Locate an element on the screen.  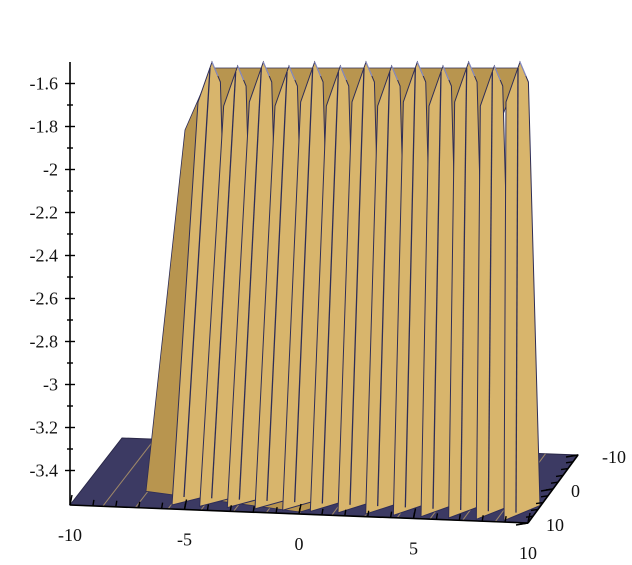
z-tick-label: -2.4 is located at coordinates (44, 256).